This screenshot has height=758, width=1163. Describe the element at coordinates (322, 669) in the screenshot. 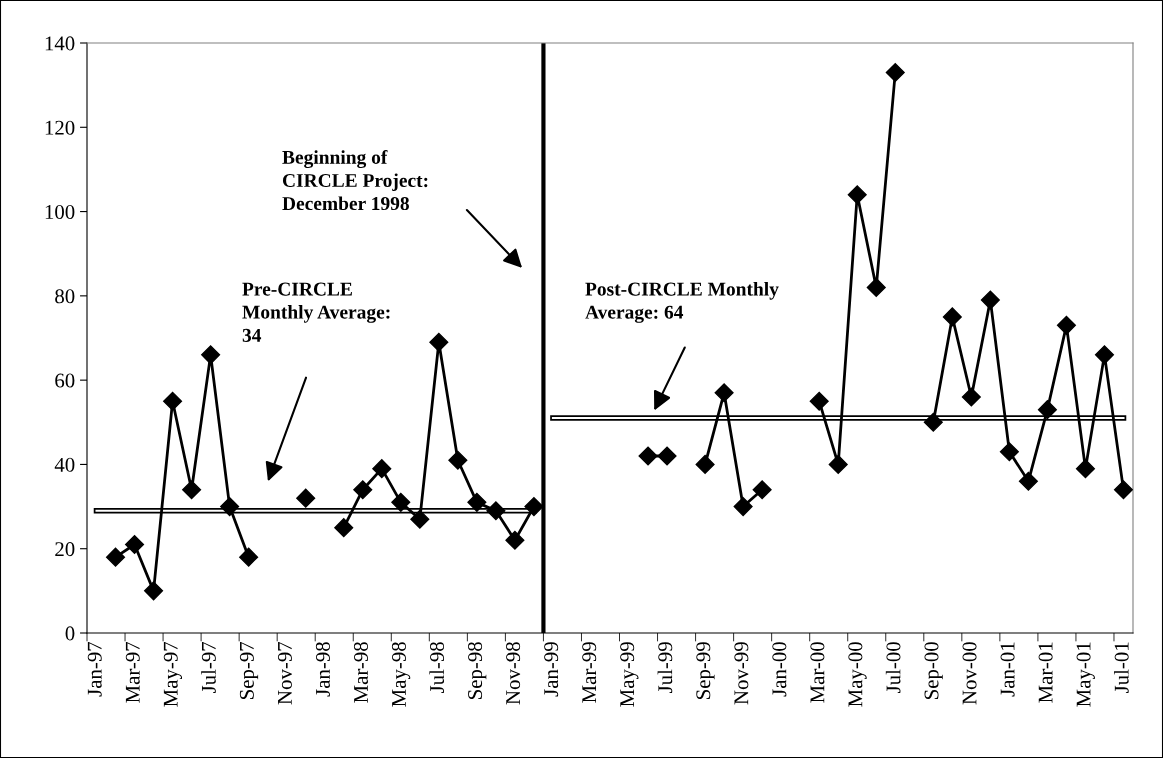

I see `x-tick-label: Jan-98` at that location.